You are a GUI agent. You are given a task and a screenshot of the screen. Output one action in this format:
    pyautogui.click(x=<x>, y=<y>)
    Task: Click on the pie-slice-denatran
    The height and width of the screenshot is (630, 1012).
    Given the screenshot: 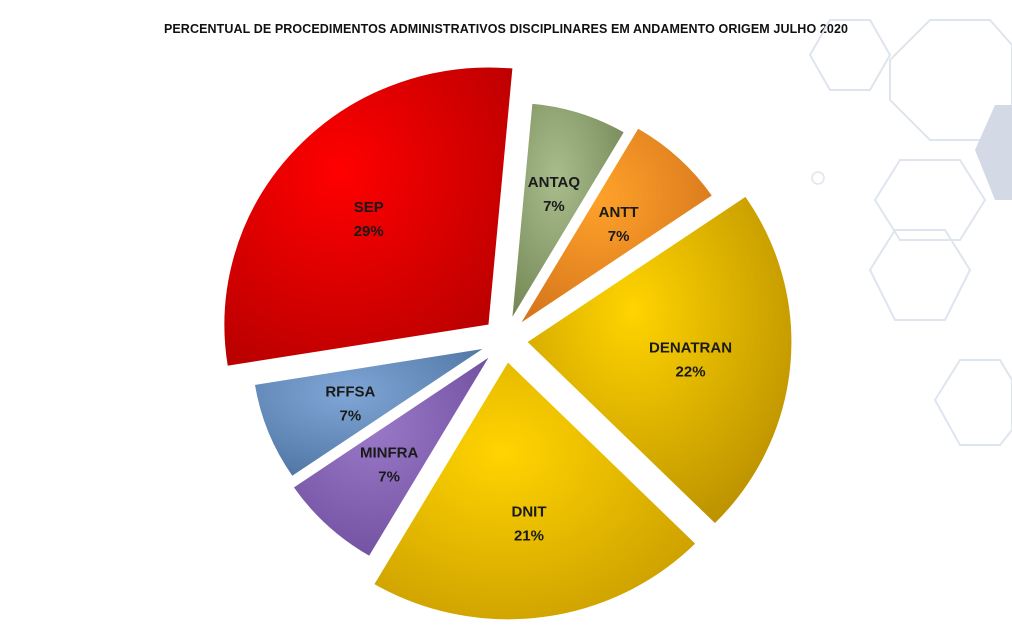 What is the action you would take?
    pyautogui.click(x=659, y=360)
    